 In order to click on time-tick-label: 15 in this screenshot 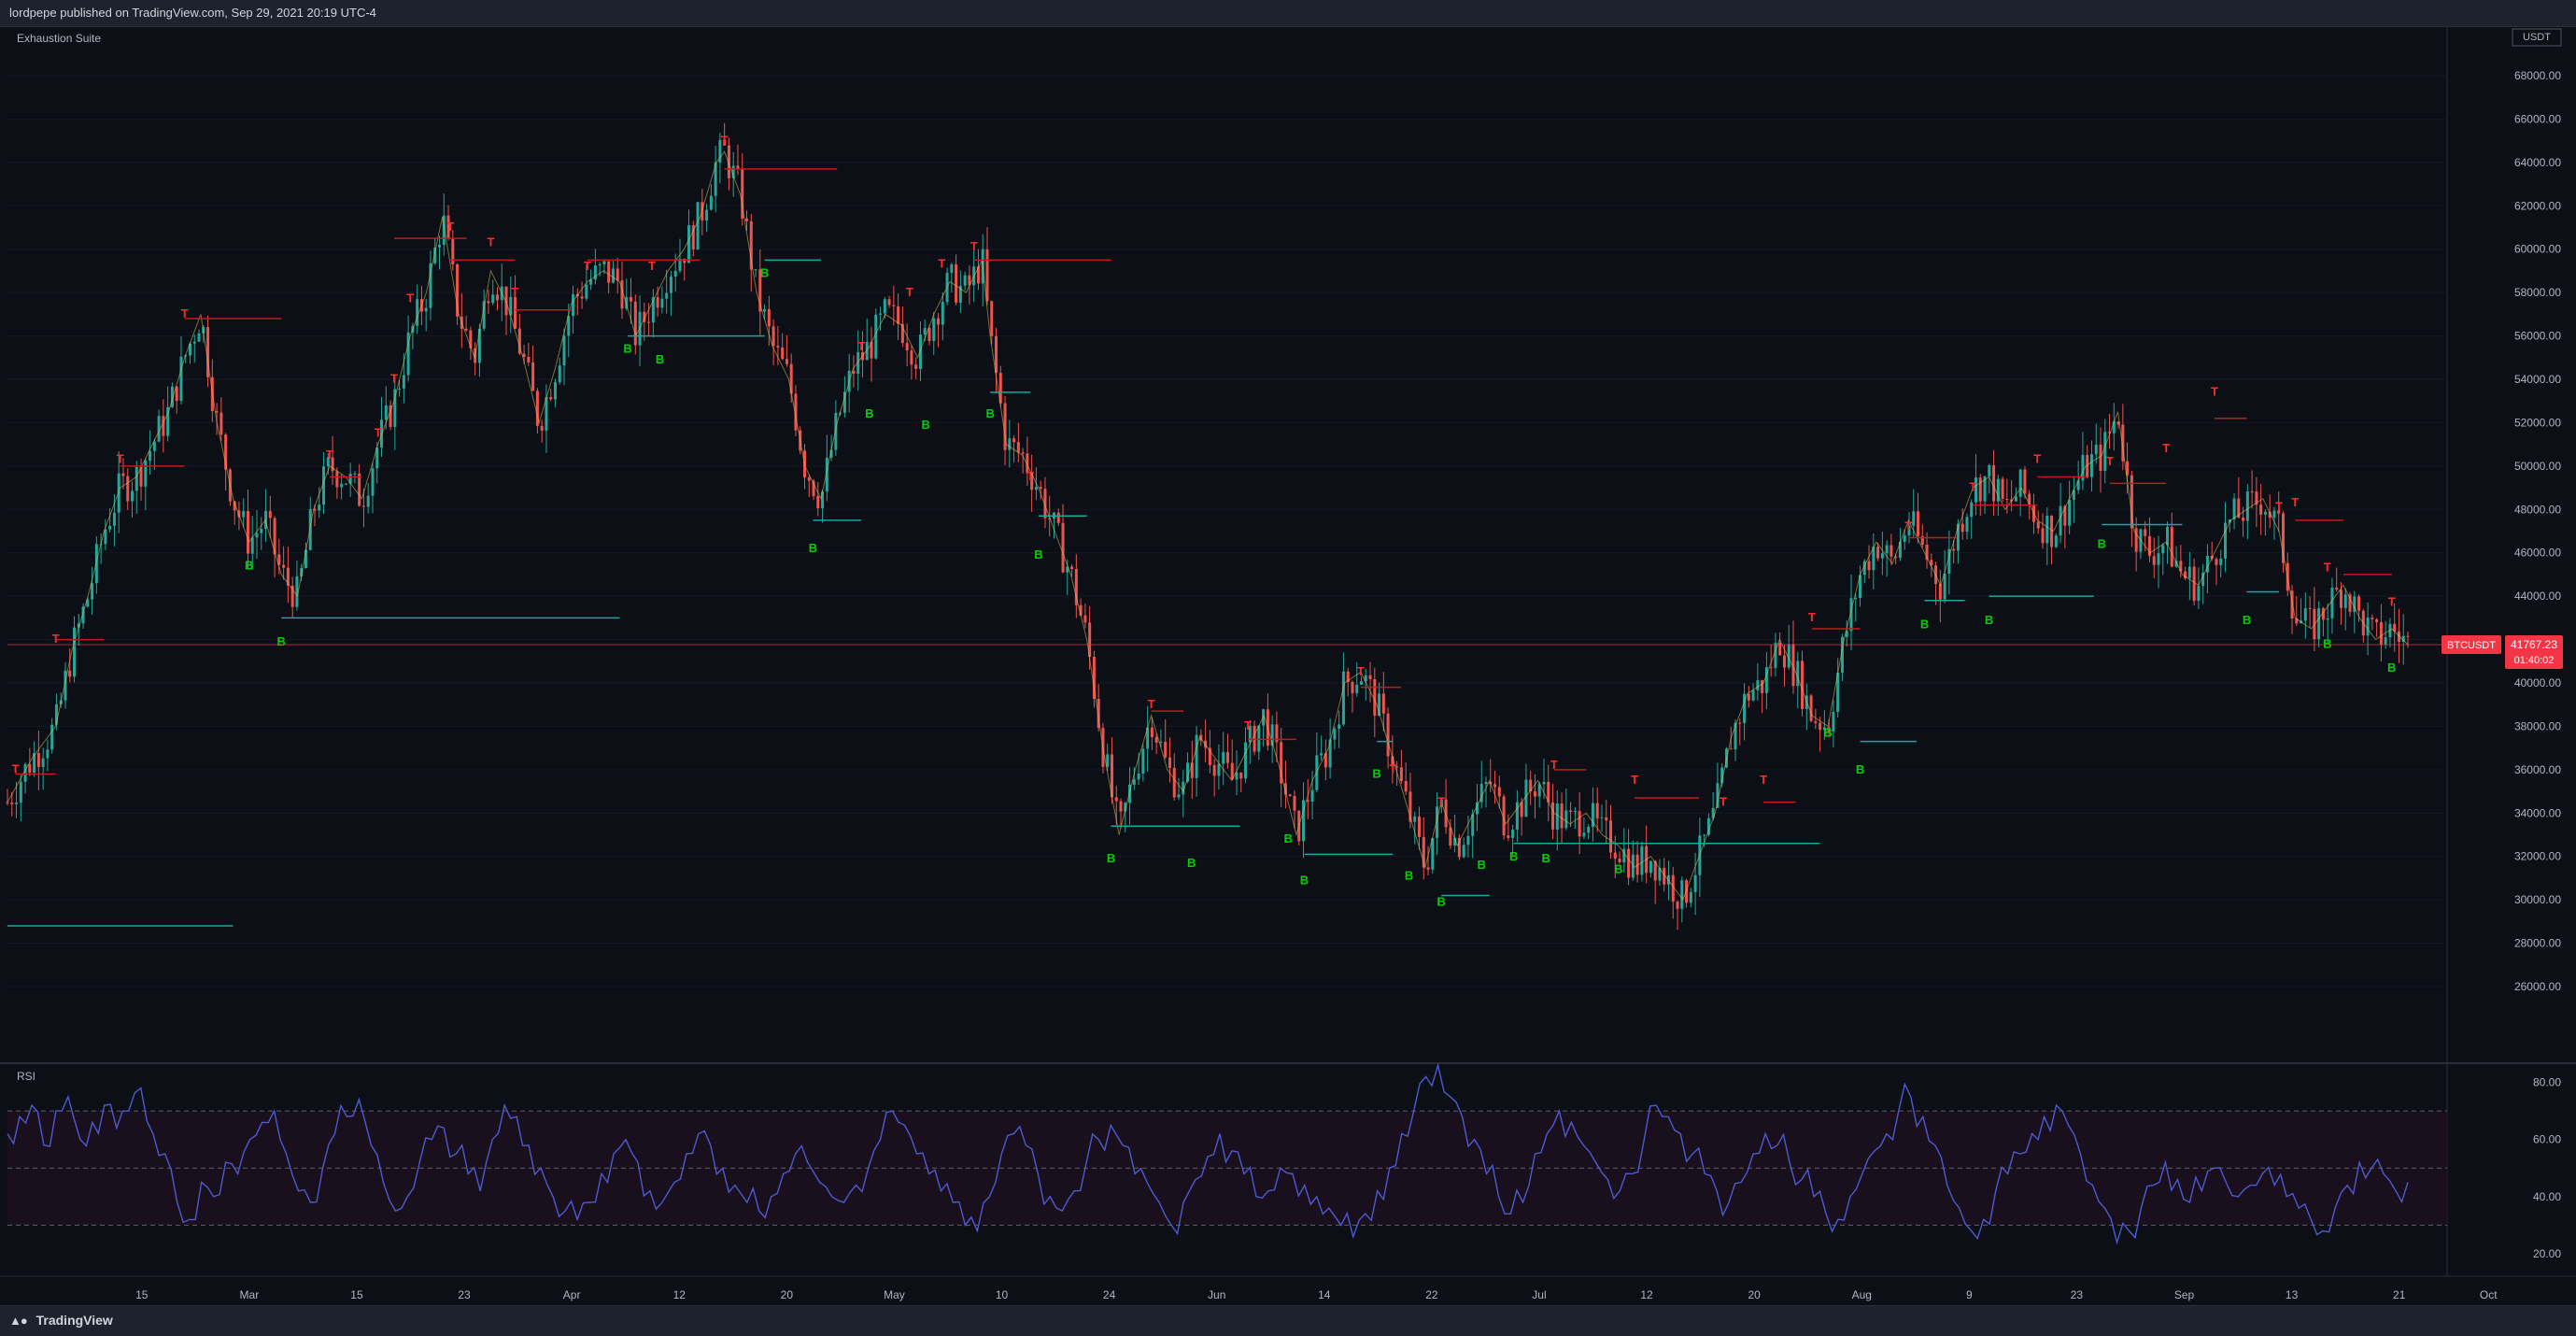, I will do `click(356, 1294)`.